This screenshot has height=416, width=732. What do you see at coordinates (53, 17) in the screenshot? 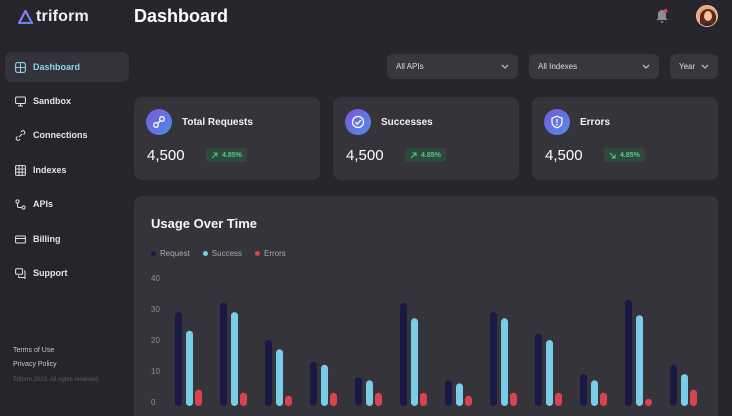
I see `app-logo: triform` at bounding box center [53, 17].